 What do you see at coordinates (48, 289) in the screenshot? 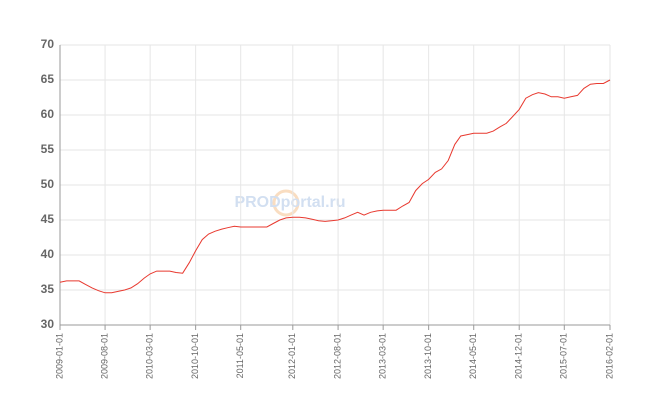
I see `y-tick-label: 35` at bounding box center [48, 289].